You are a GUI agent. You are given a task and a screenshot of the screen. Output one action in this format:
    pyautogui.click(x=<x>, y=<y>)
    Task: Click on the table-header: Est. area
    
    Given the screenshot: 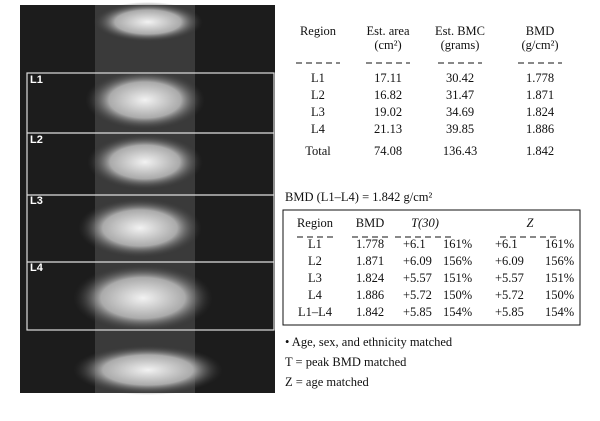 What is the action you would take?
    pyautogui.click(x=387, y=31)
    